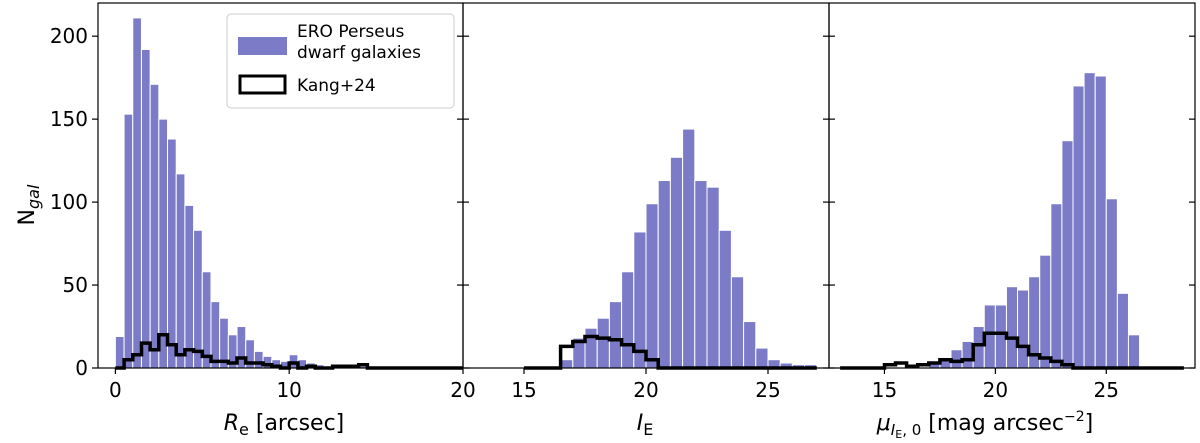 This screenshot has width=1200, height=443. I want to click on y-tick-label: 0, so click(81, 368).